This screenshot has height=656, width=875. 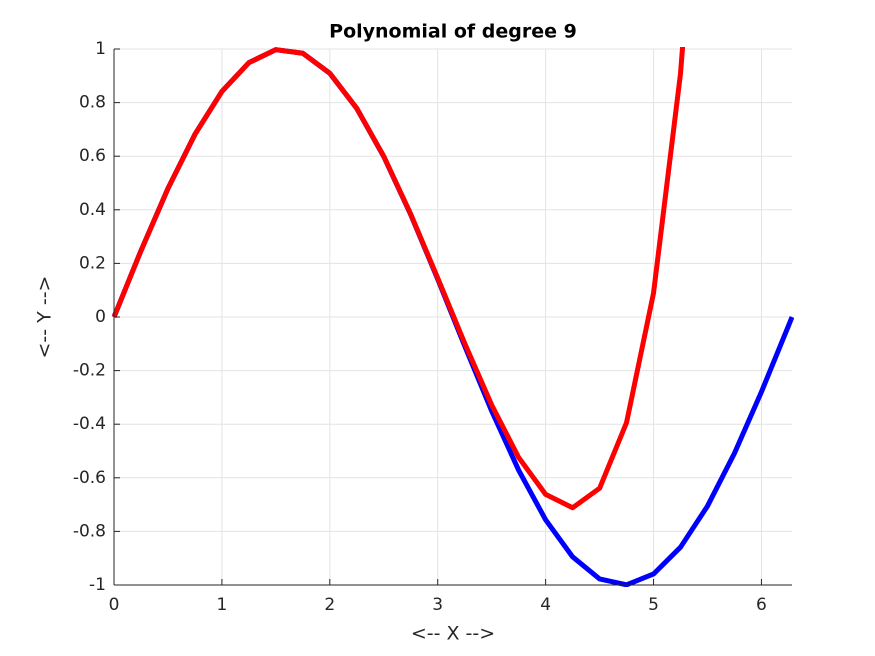 I want to click on y-tick-label: 0.4, so click(x=92, y=210).